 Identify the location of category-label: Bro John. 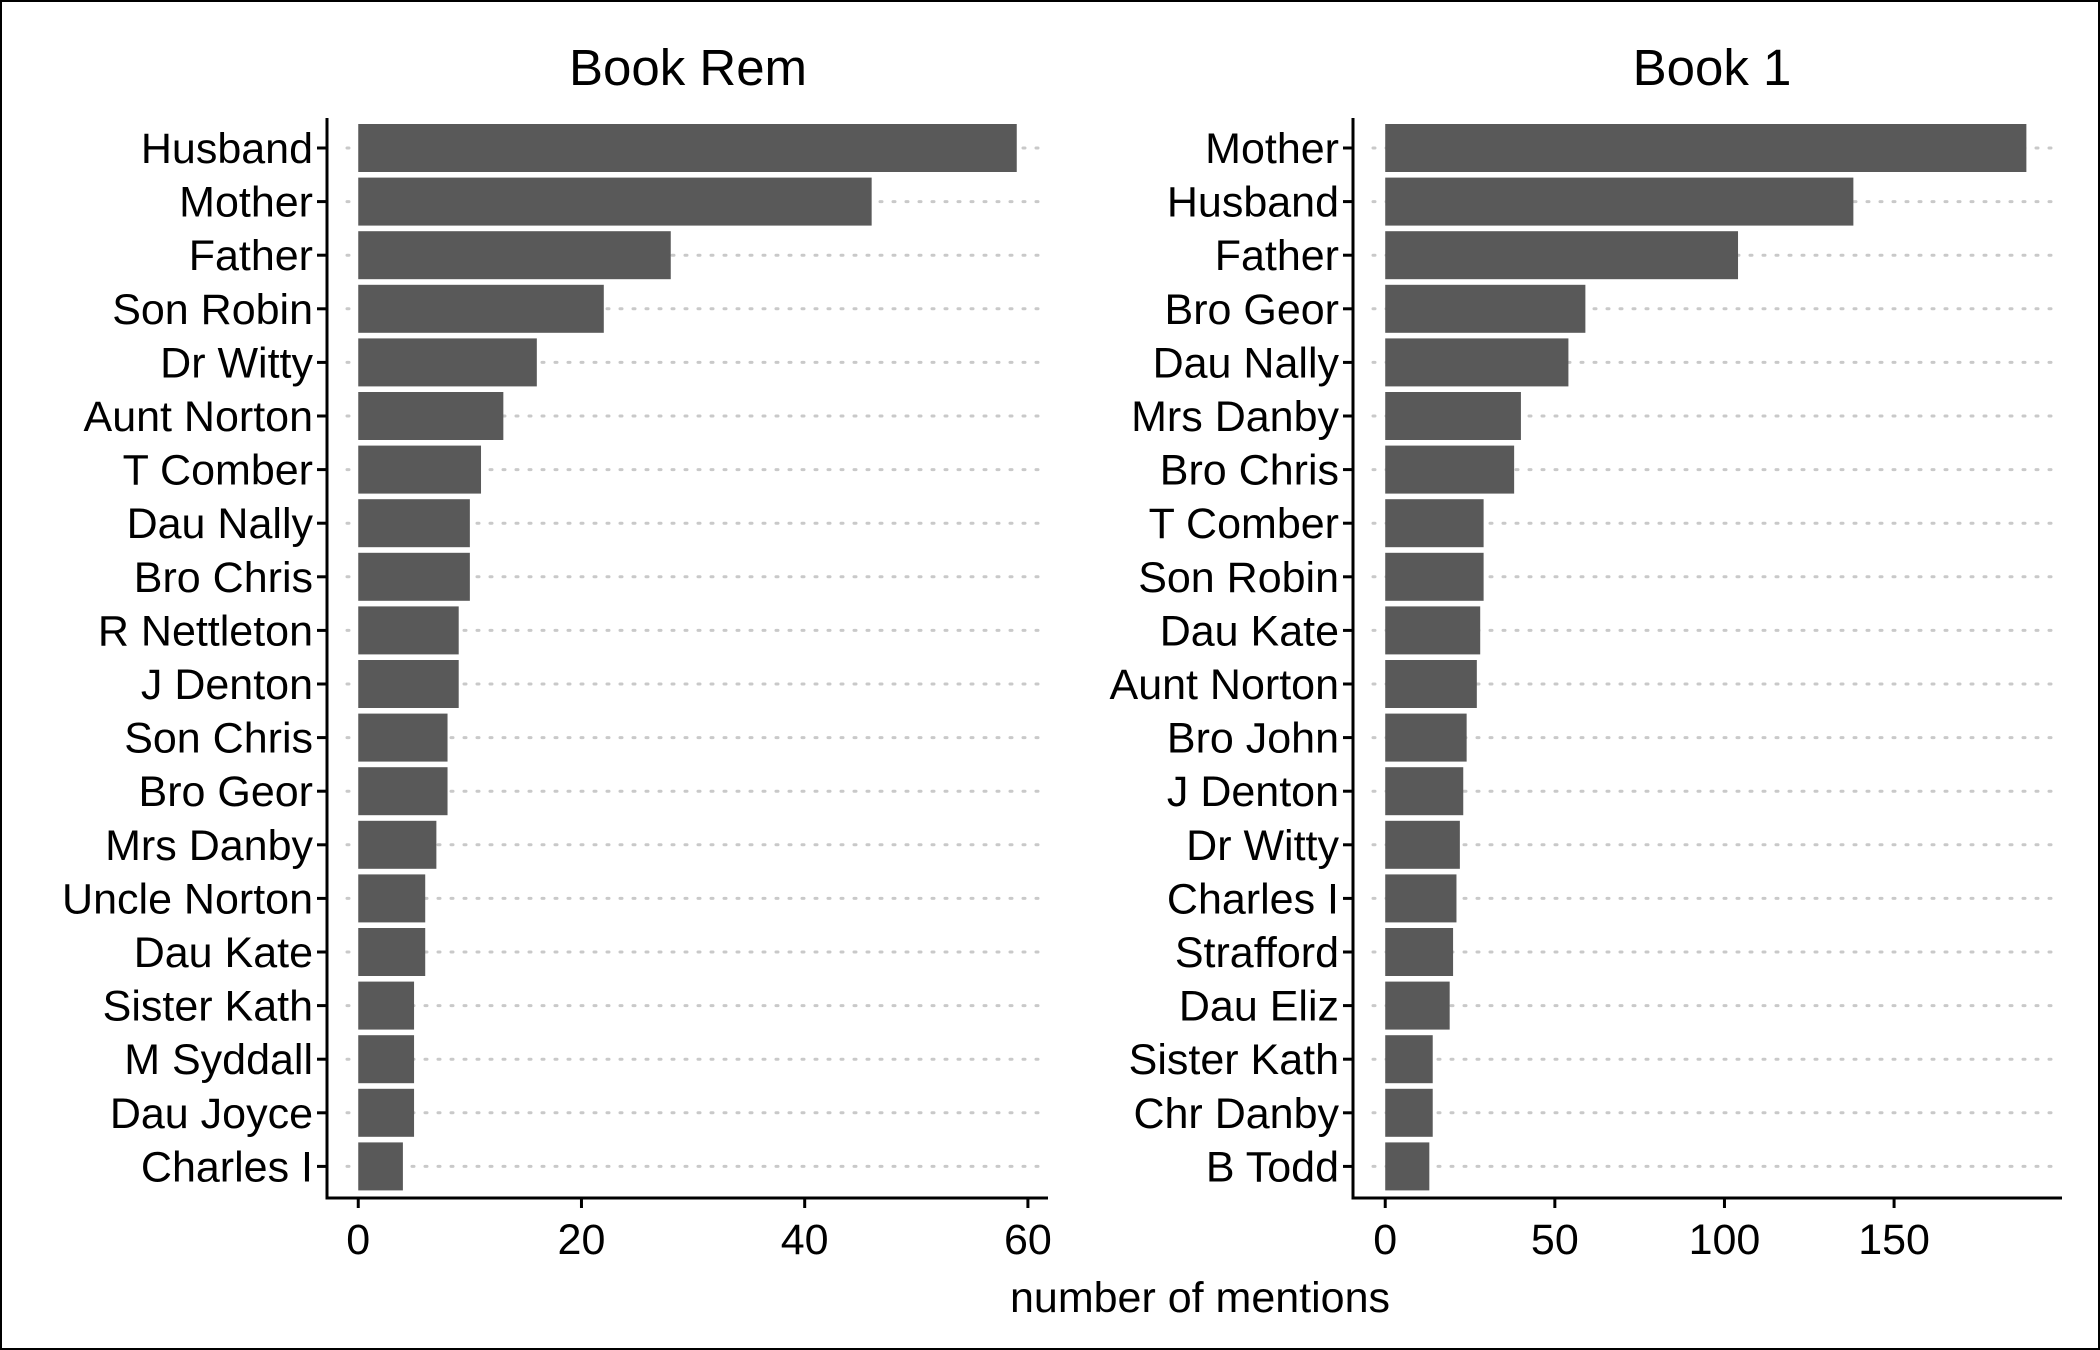
(1253, 739).